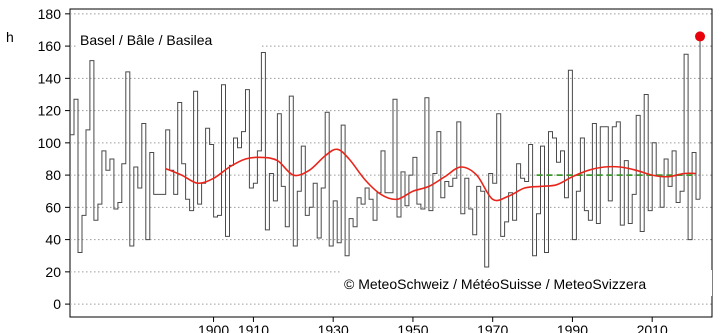 Image resolution: width=722 pixels, height=333 pixels. Describe the element at coordinates (53, 272) in the screenshot. I see `y-tick-label: 20` at that location.